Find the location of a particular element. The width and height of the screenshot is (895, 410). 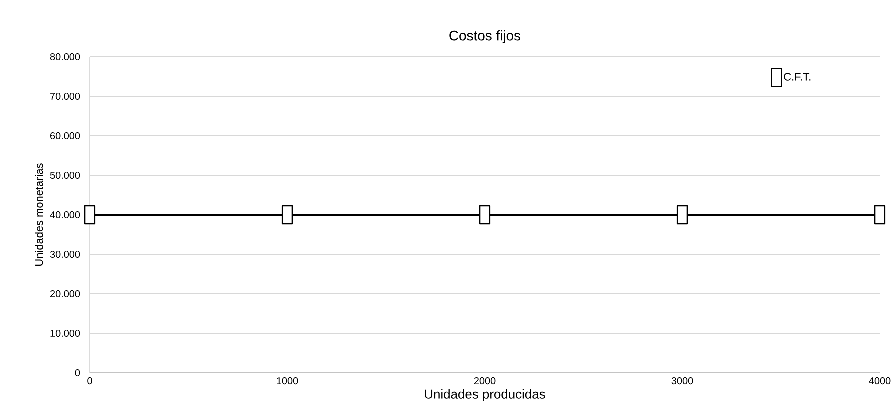

chart-title: Costos fijos is located at coordinates (485, 37).